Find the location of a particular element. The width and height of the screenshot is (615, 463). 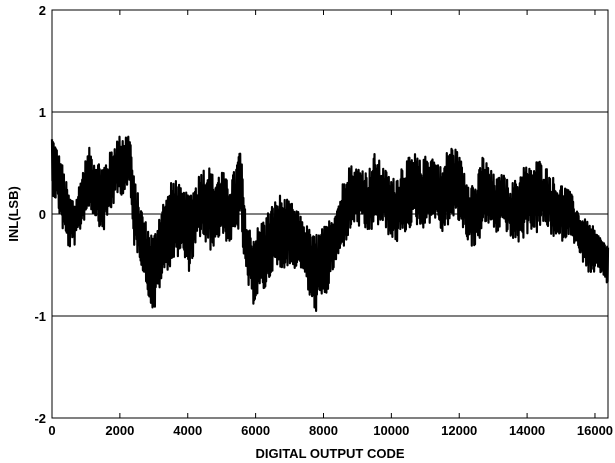

y-axis-ticks: -2 -1 0 1 2 is located at coordinates (45, 214).